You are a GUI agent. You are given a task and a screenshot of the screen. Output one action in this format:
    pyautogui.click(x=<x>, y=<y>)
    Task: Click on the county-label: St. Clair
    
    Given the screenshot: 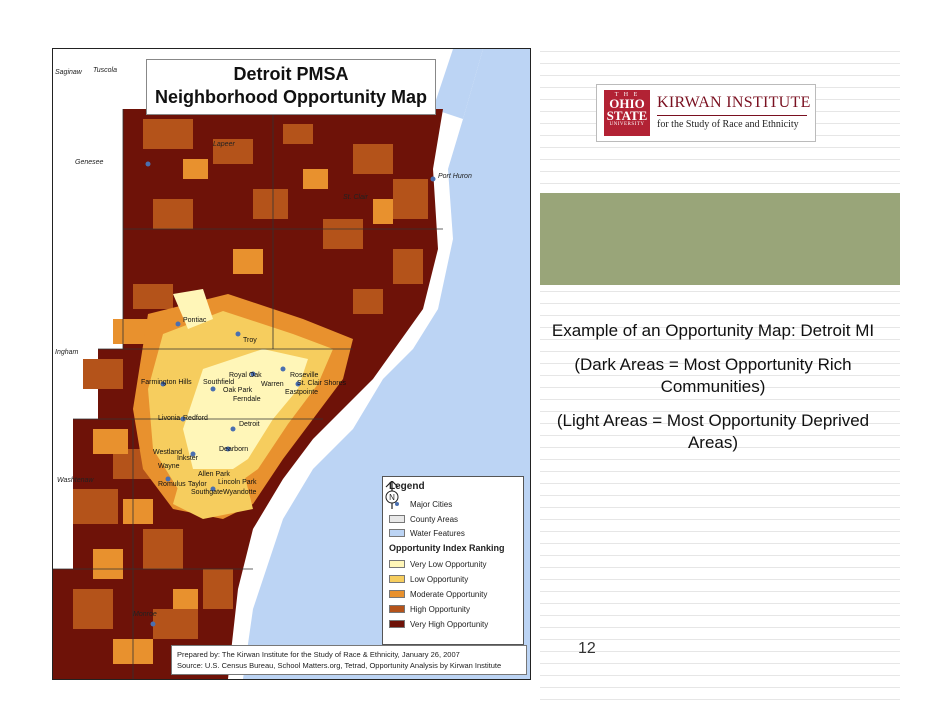 What is the action you would take?
    pyautogui.click(x=355, y=197)
    